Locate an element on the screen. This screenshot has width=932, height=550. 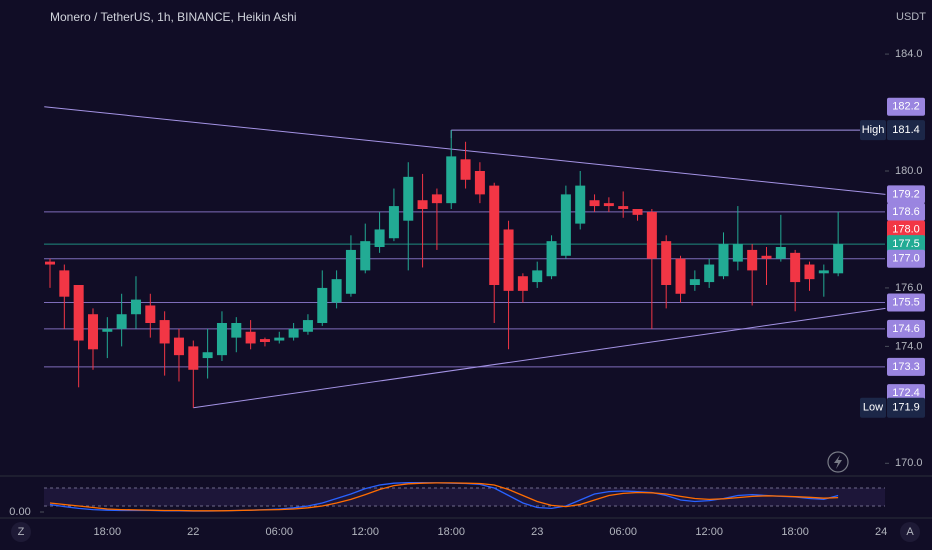
price-tag-label: 179.2 is located at coordinates (906, 194).